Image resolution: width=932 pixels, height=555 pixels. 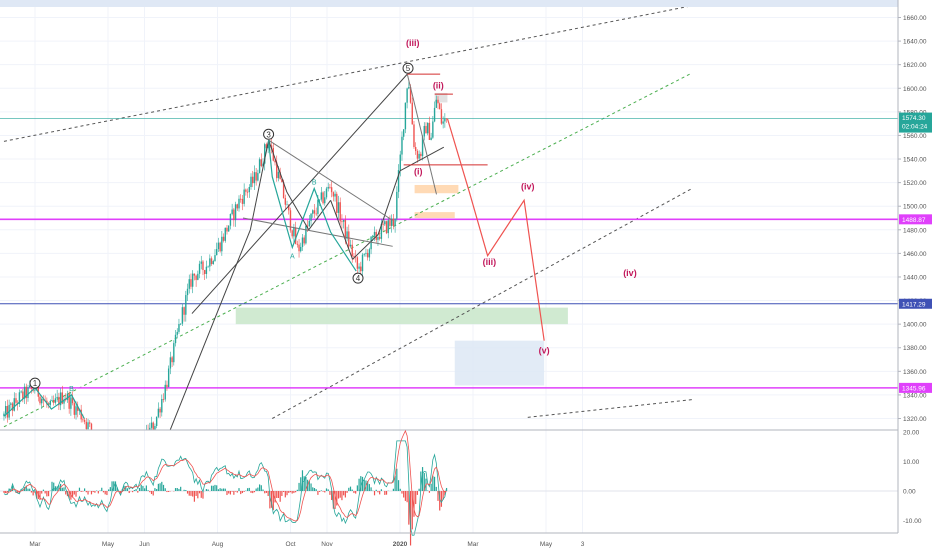 I want to click on price-tick-label: 1360.00, so click(x=915, y=372).